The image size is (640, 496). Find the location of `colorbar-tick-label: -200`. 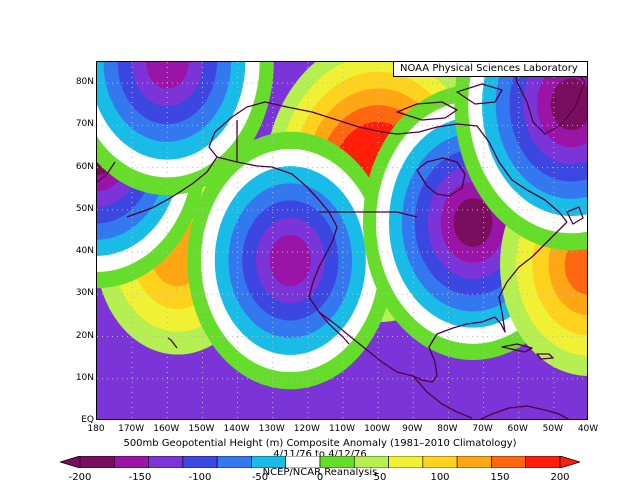

colorbar-tick-label: -200 is located at coordinates (80, 477).